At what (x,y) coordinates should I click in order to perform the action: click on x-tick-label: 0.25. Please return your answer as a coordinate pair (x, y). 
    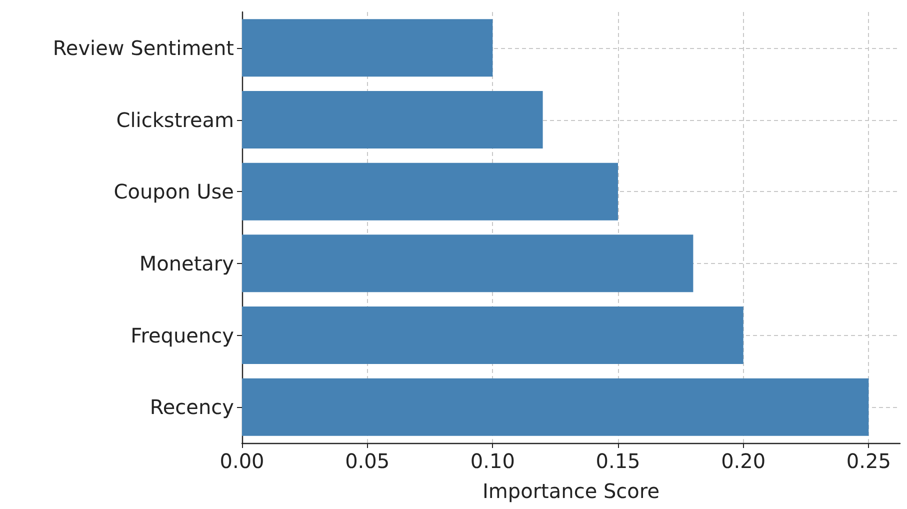
    Looking at the image, I should click on (868, 461).